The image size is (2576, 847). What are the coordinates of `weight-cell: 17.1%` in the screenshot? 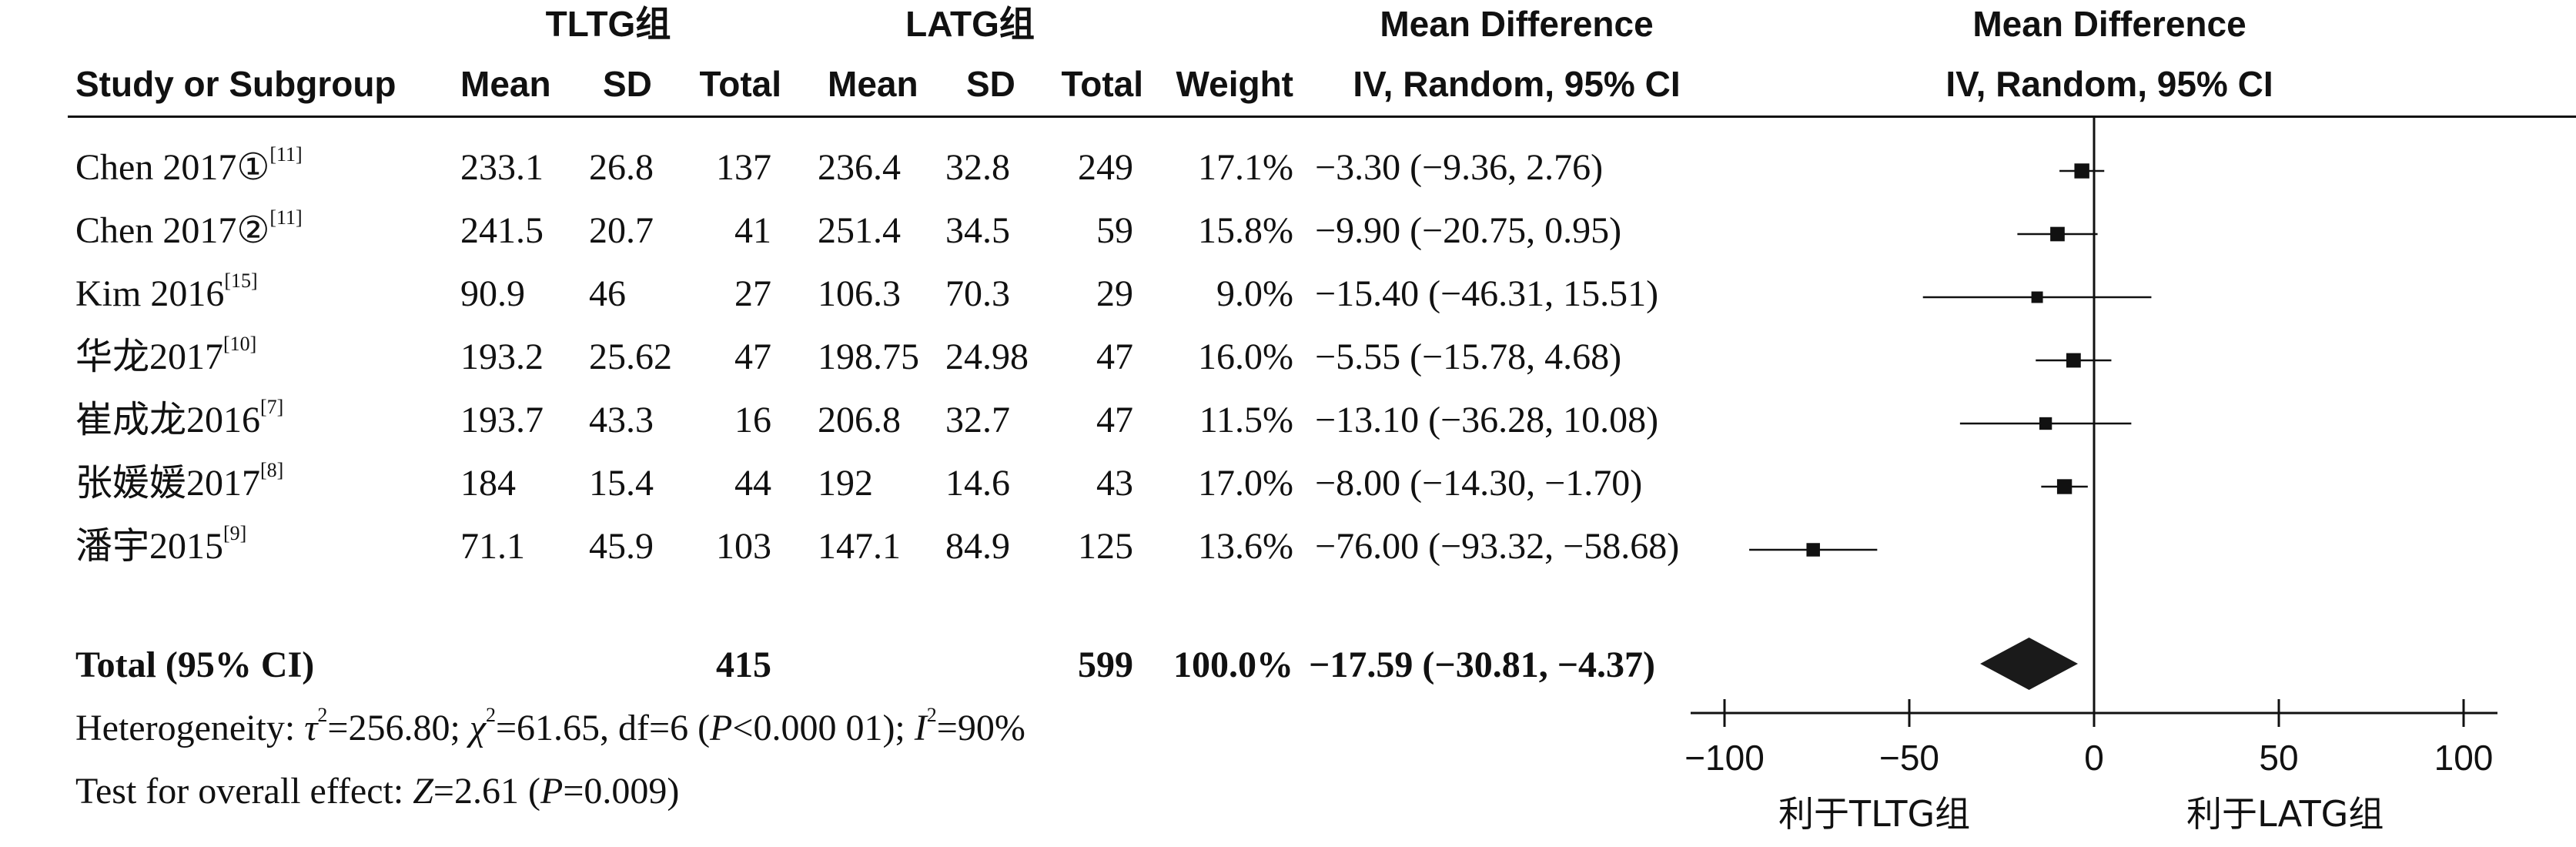 It's located at (1245, 167).